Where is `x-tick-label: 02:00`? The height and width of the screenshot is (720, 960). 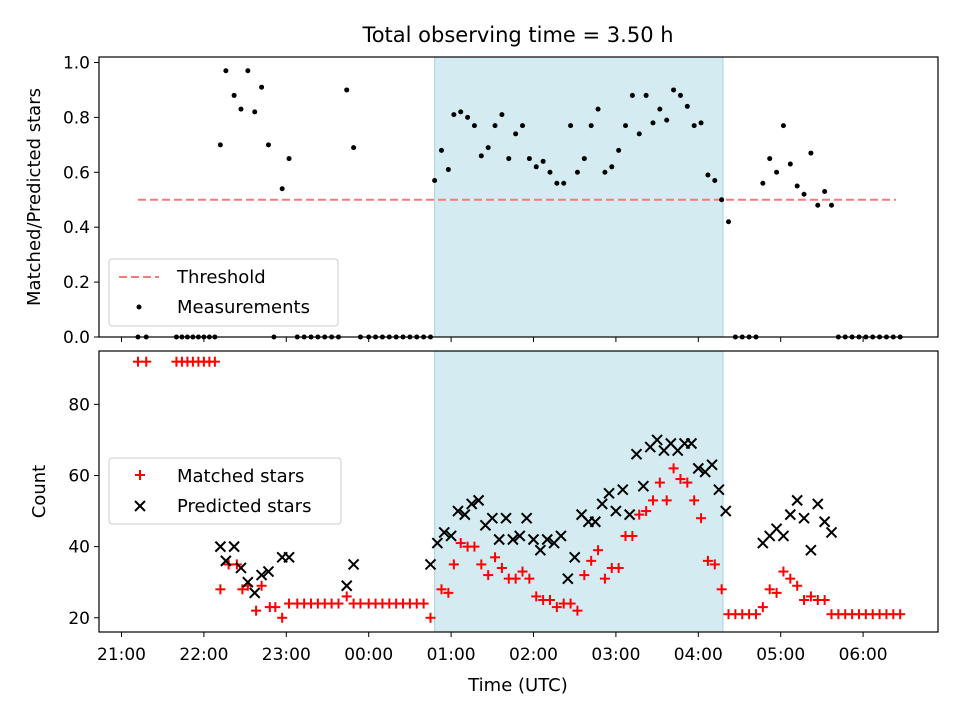 x-tick-label: 02:00 is located at coordinates (533, 655).